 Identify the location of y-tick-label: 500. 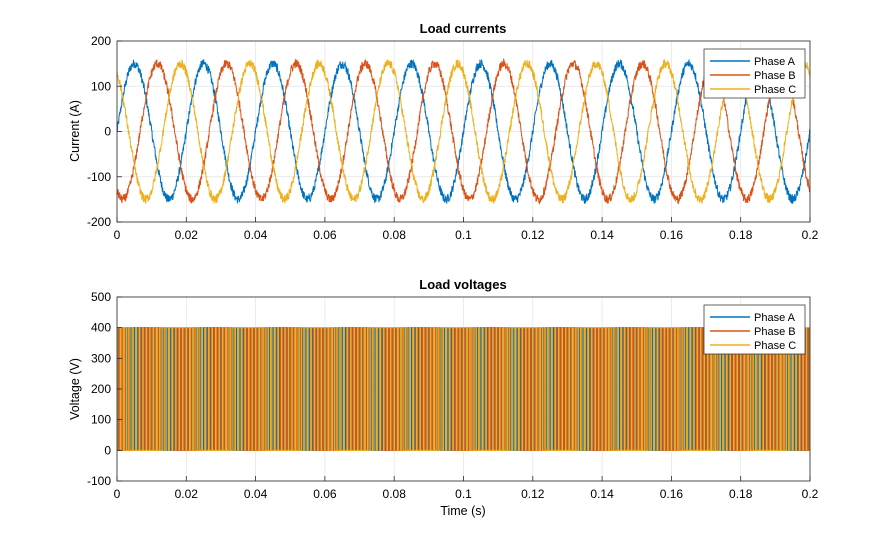
(101, 297).